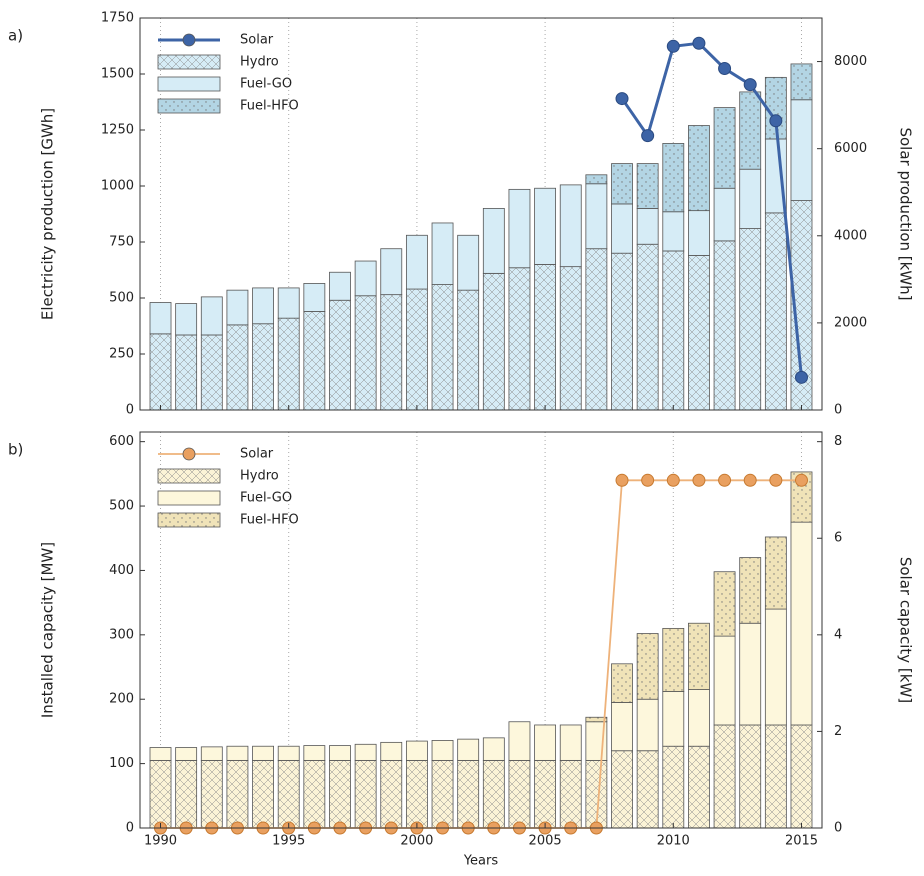  I want to click on legend-label: Fuel-HFO, so click(269, 106).